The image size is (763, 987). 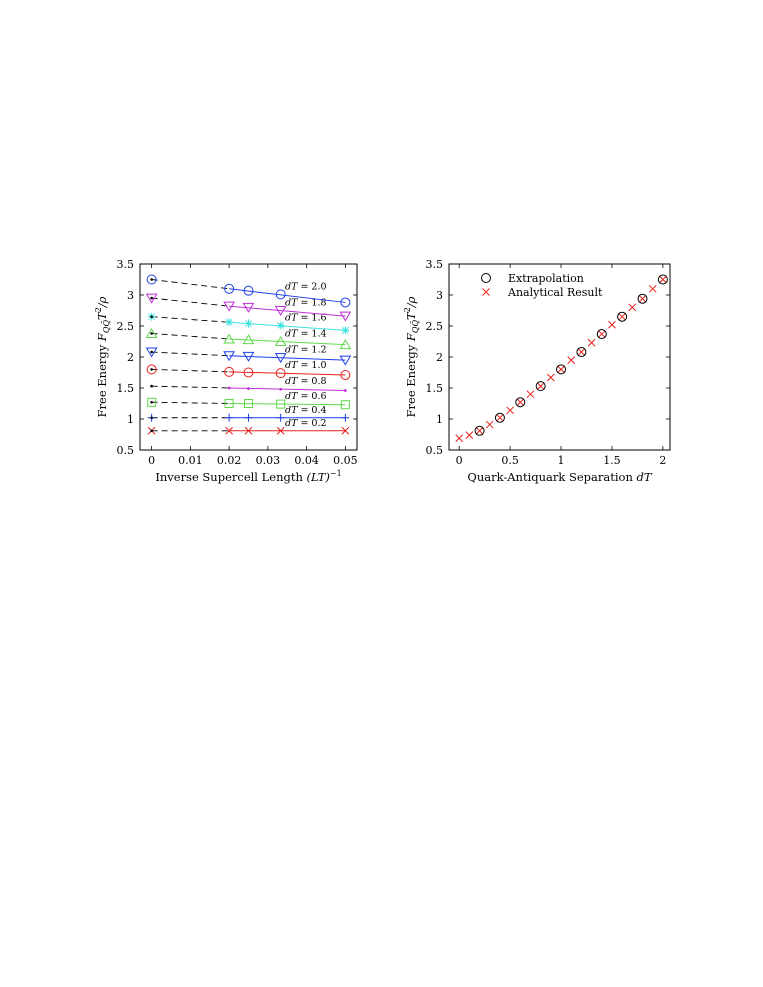 What do you see at coordinates (306, 396) in the screenshot?
I see `series-label: dT = 0.6` at bounding box center [306, 396].